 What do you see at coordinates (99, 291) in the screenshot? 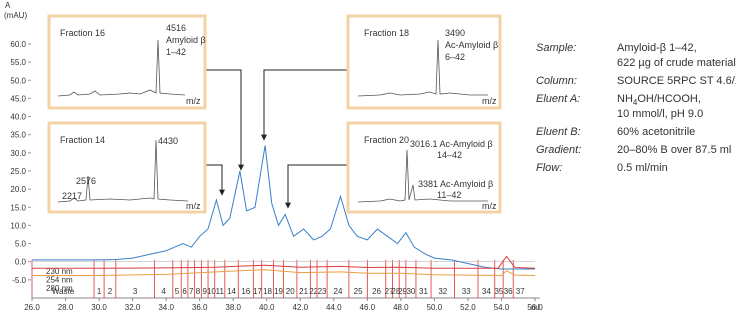
I see `fraction-label: 1` at bounding box center [99, 291].